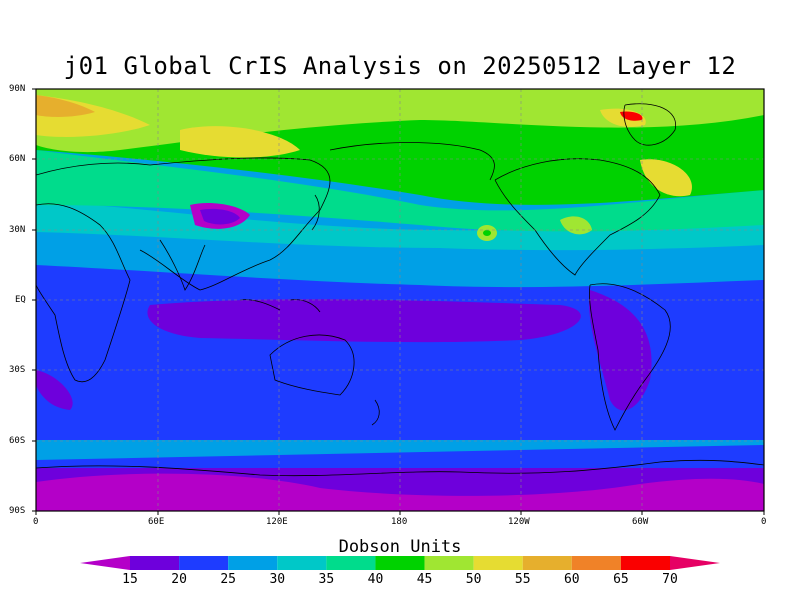  Describe the element at coordinates (473, 579) in the screenshot. I see `colorbar-level-label: 50` at that location.